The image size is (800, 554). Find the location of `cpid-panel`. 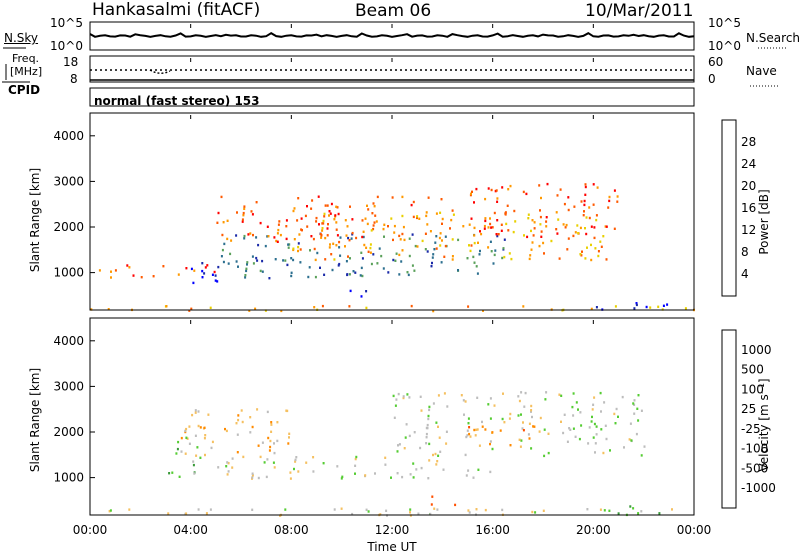

cpid-panel is located at coordinates (392, 97).